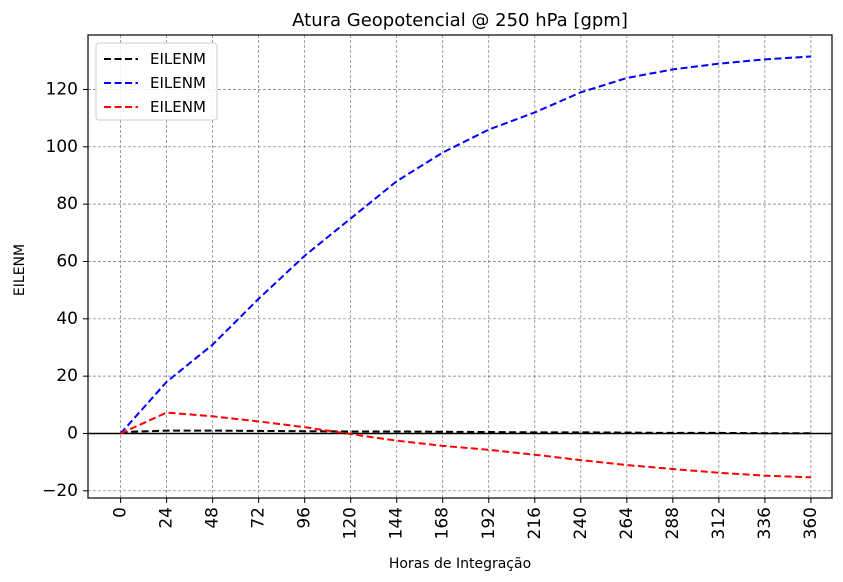 The height and width of the screenshot is (582, 843). I want to click on x-tick-label: 168, so click(443, 523).